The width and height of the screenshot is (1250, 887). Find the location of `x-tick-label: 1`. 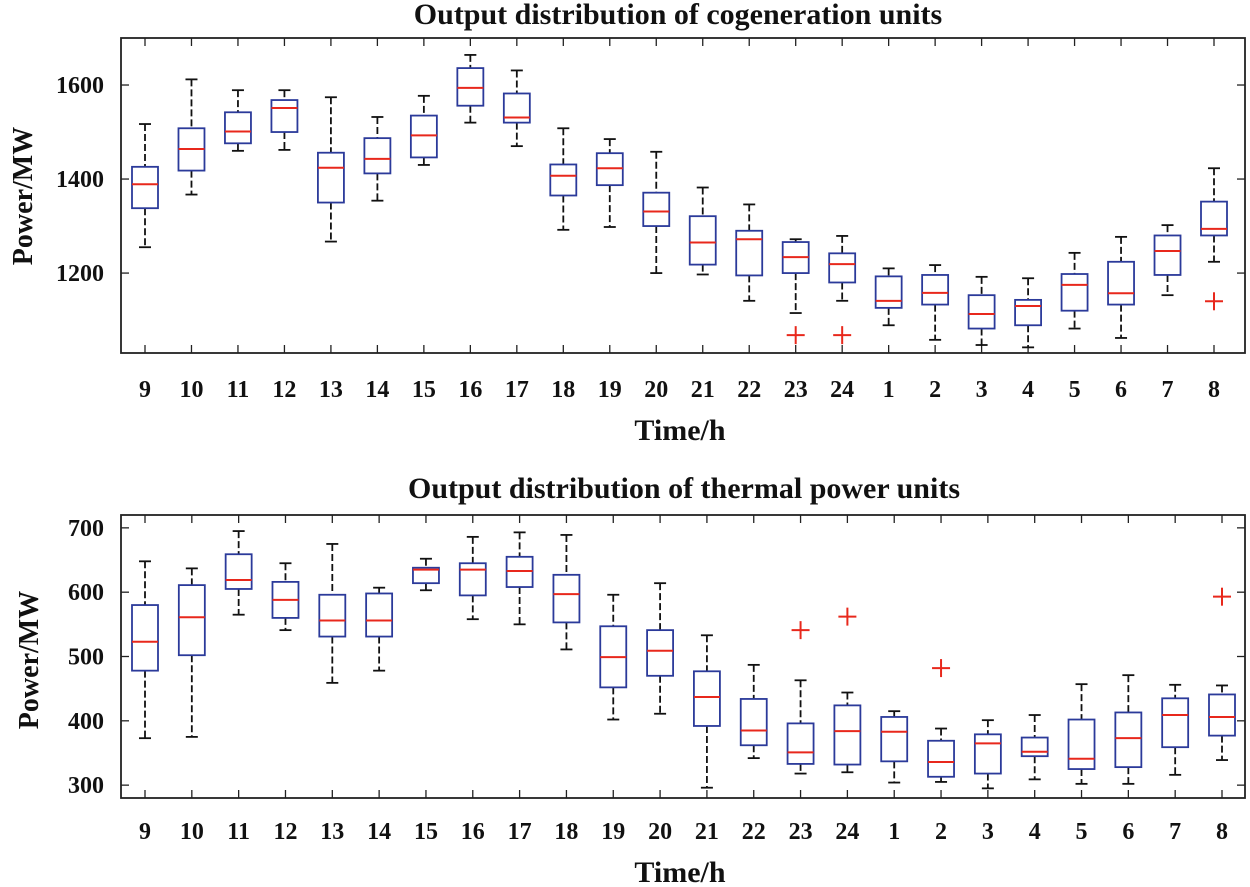

x-tick-label: 1 is located at coordinates (894, 832).